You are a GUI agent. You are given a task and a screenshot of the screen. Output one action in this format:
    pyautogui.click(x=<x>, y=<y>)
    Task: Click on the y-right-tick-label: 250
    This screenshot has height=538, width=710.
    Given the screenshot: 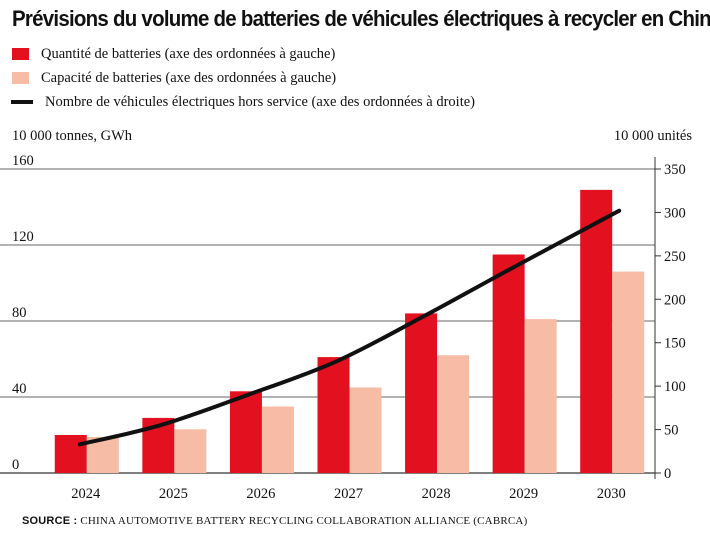 What is the action you would take?
    pyautogui.click(x=675, y=257)
    